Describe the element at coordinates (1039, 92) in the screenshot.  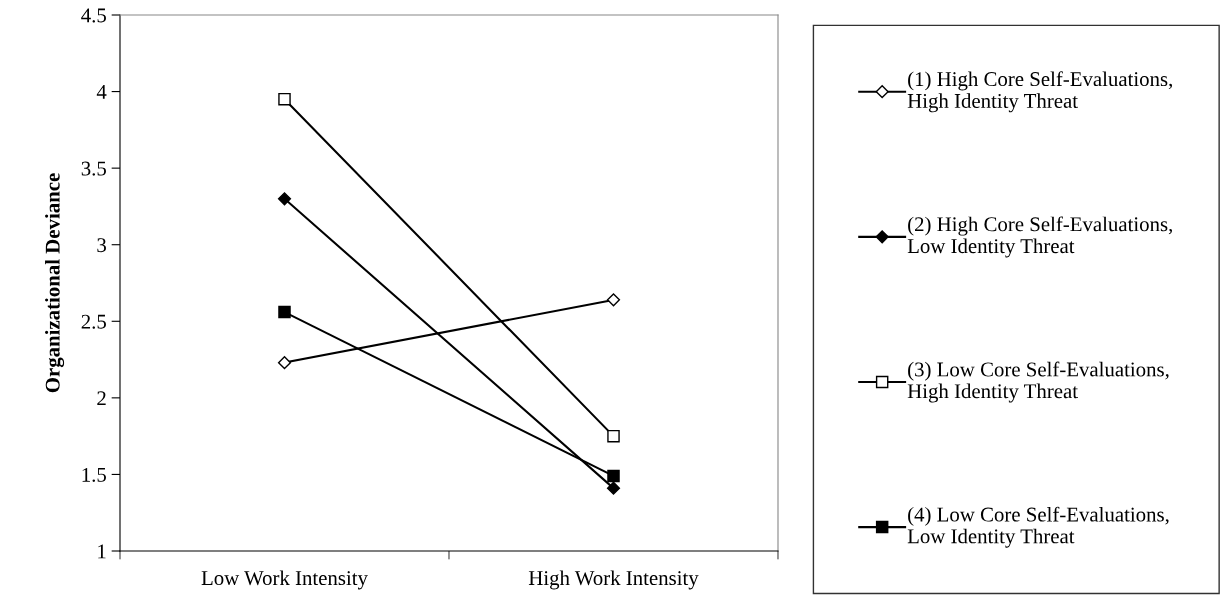
I see `legend-label: (1) High Core Self-Evaluations, High Identity Threat` at that location.